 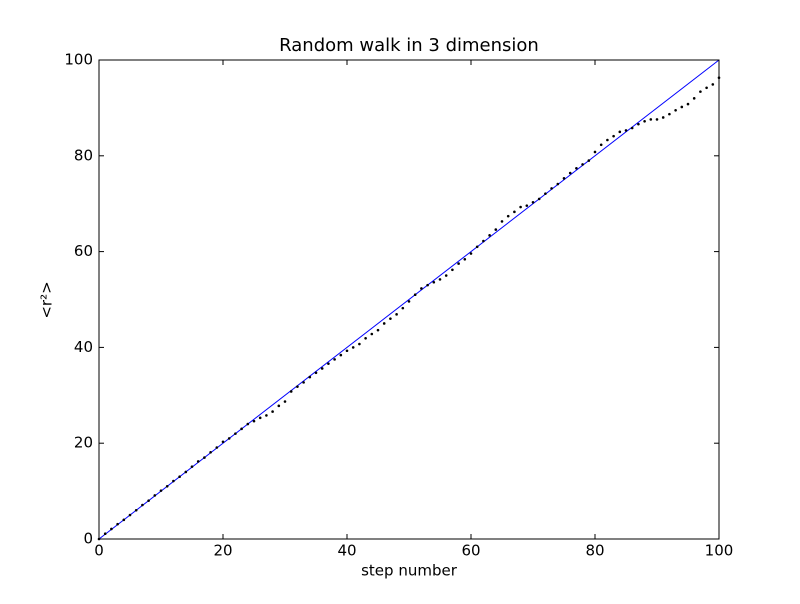 What do you see at coordinates (409, 45) in the screenshot?
I see `chart-title: Random walk in 3 dimension` at bounding box center [409, 45].